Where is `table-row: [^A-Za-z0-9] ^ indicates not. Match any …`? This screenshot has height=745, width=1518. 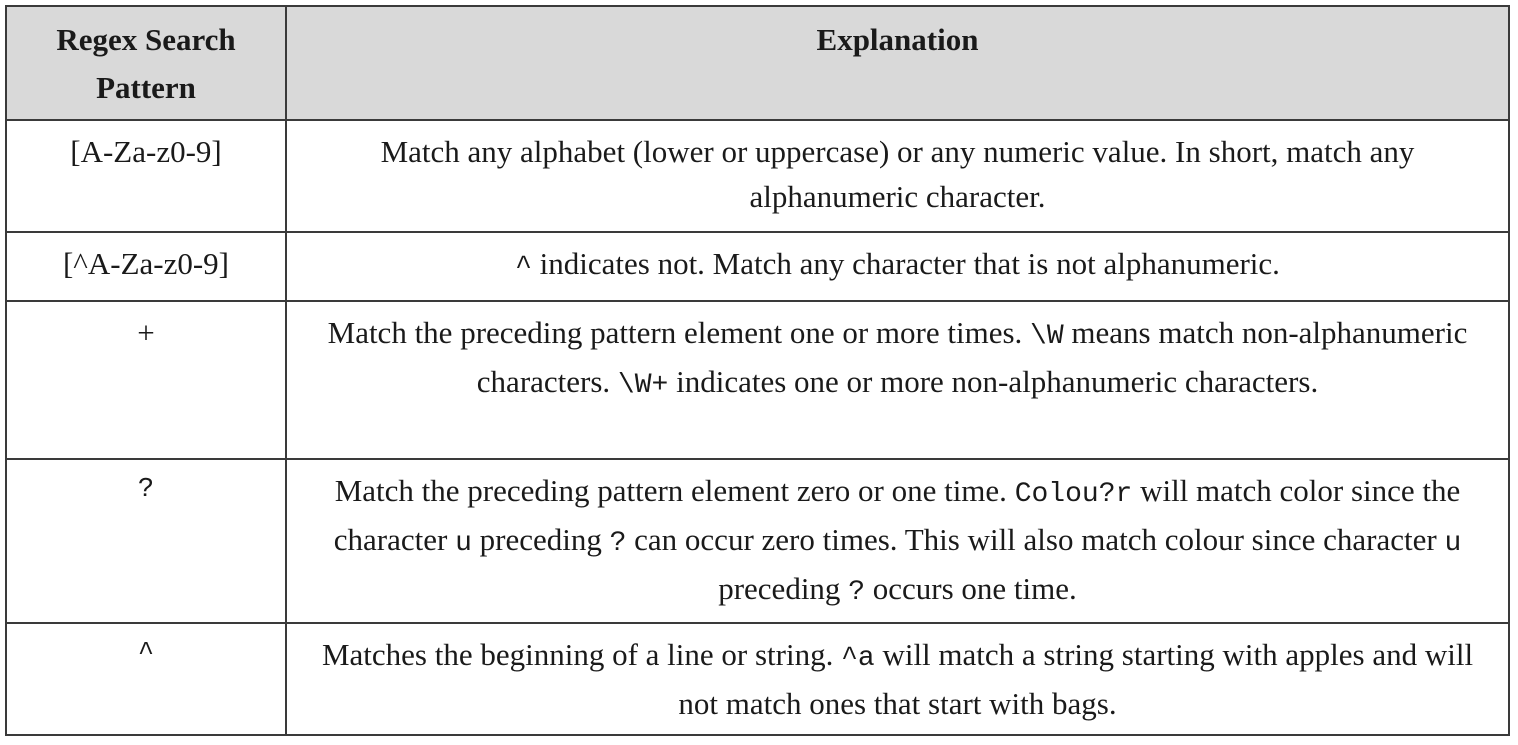 table-row: [^A-Za-z0-9] ^ indicates not. Match any … is located at coordinates (757, 266).